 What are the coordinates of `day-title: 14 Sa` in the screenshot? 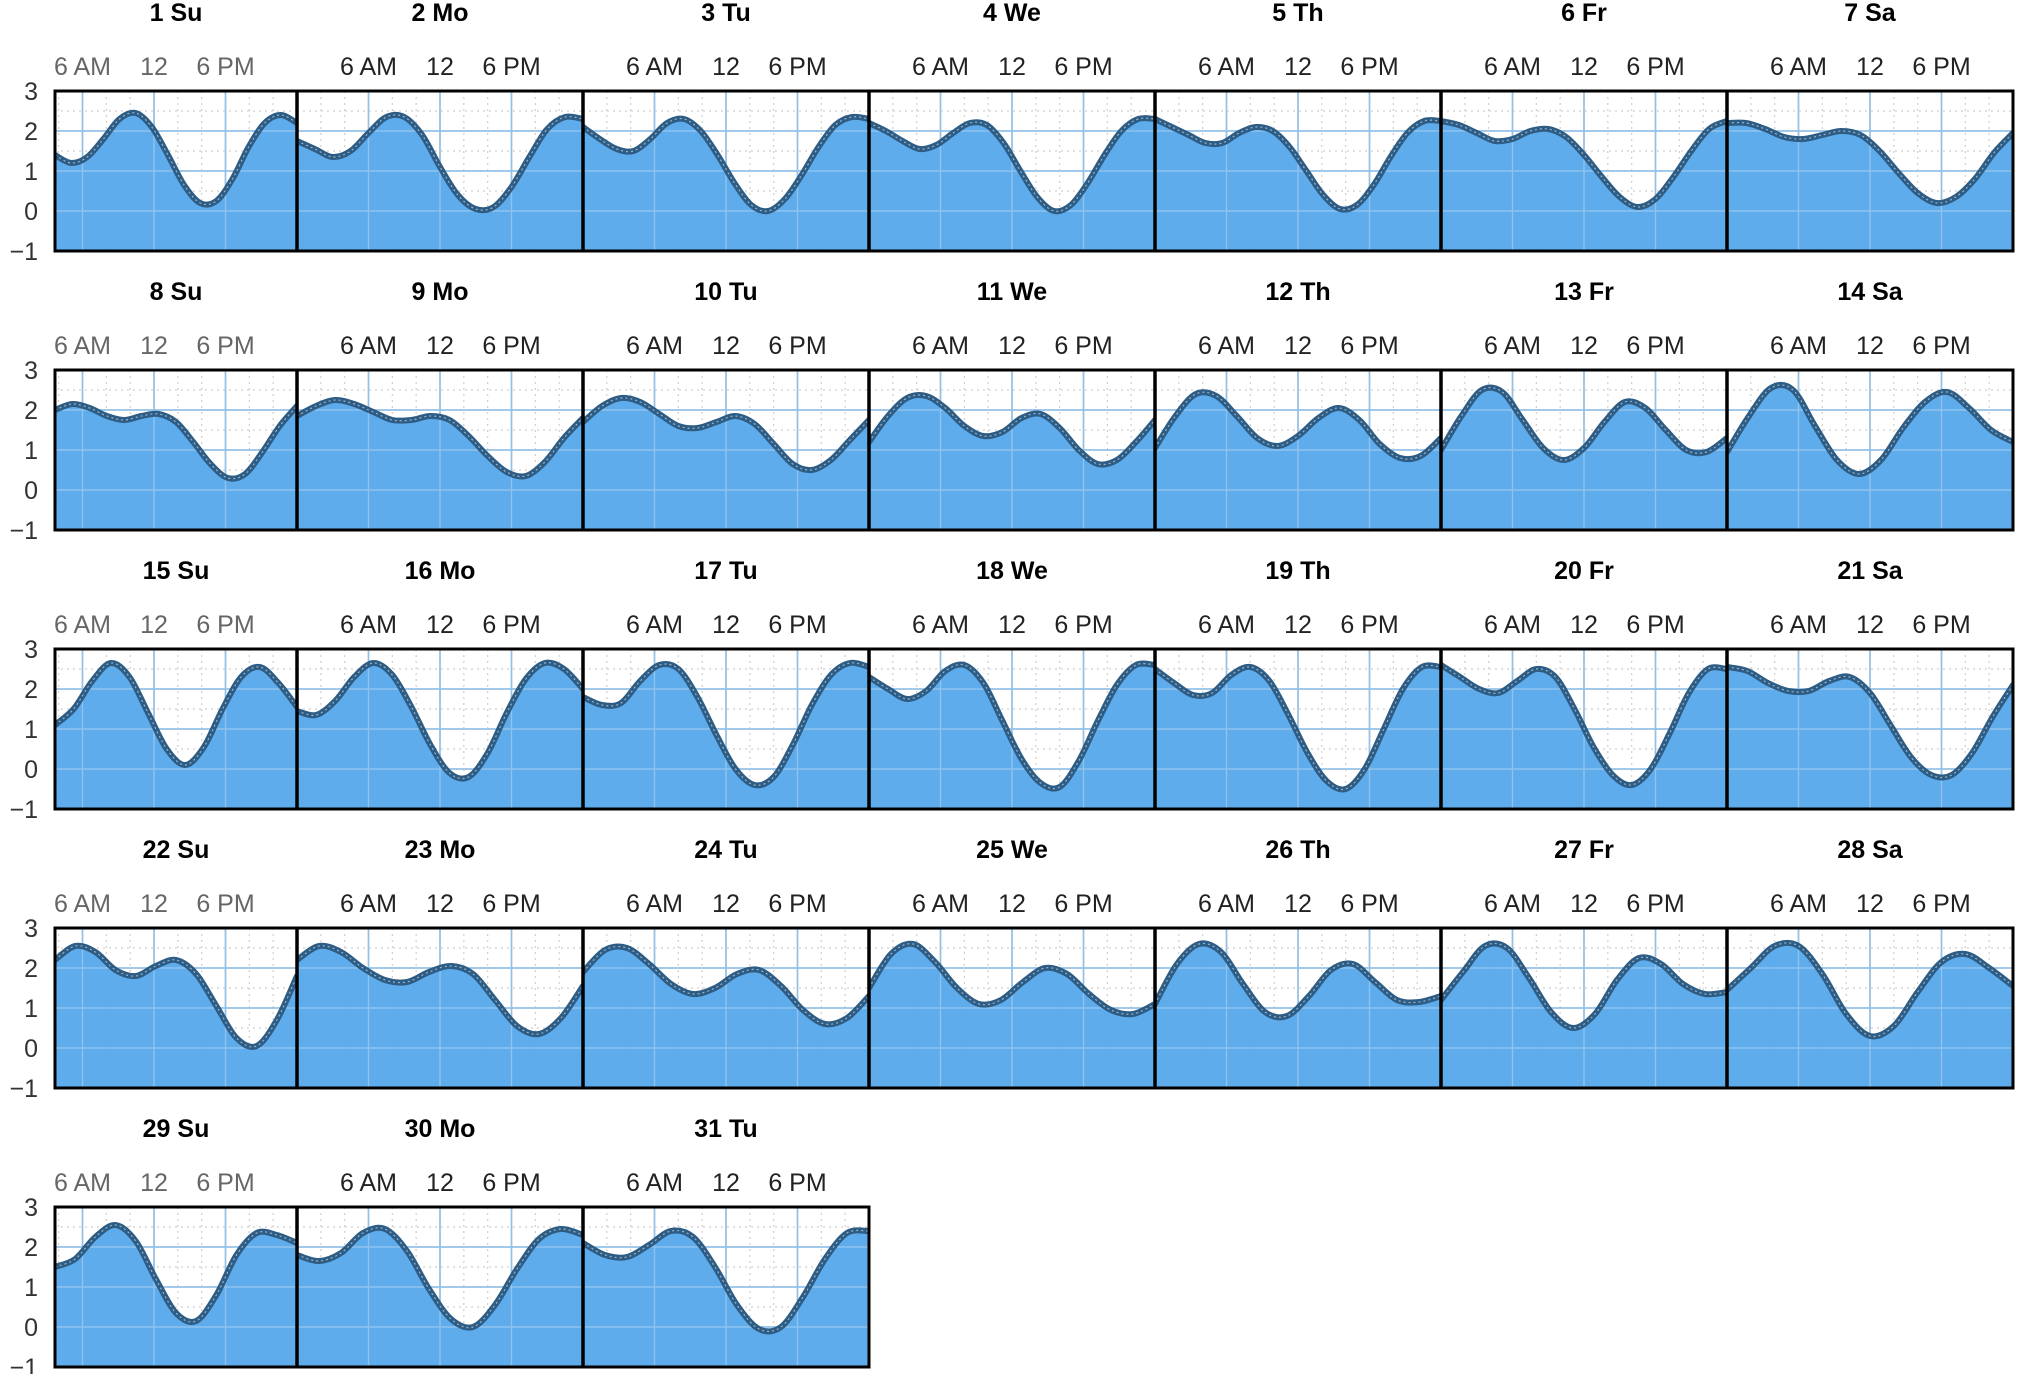 It's located at (1870, 292).